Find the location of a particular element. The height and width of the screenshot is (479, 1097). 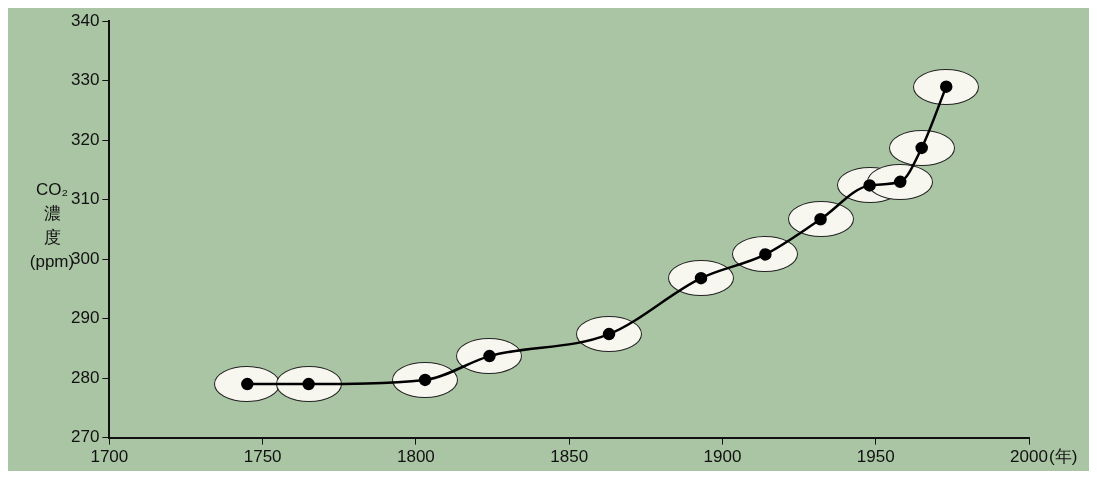

x-tick-label: 1800 is located at coordinates (416, 457).